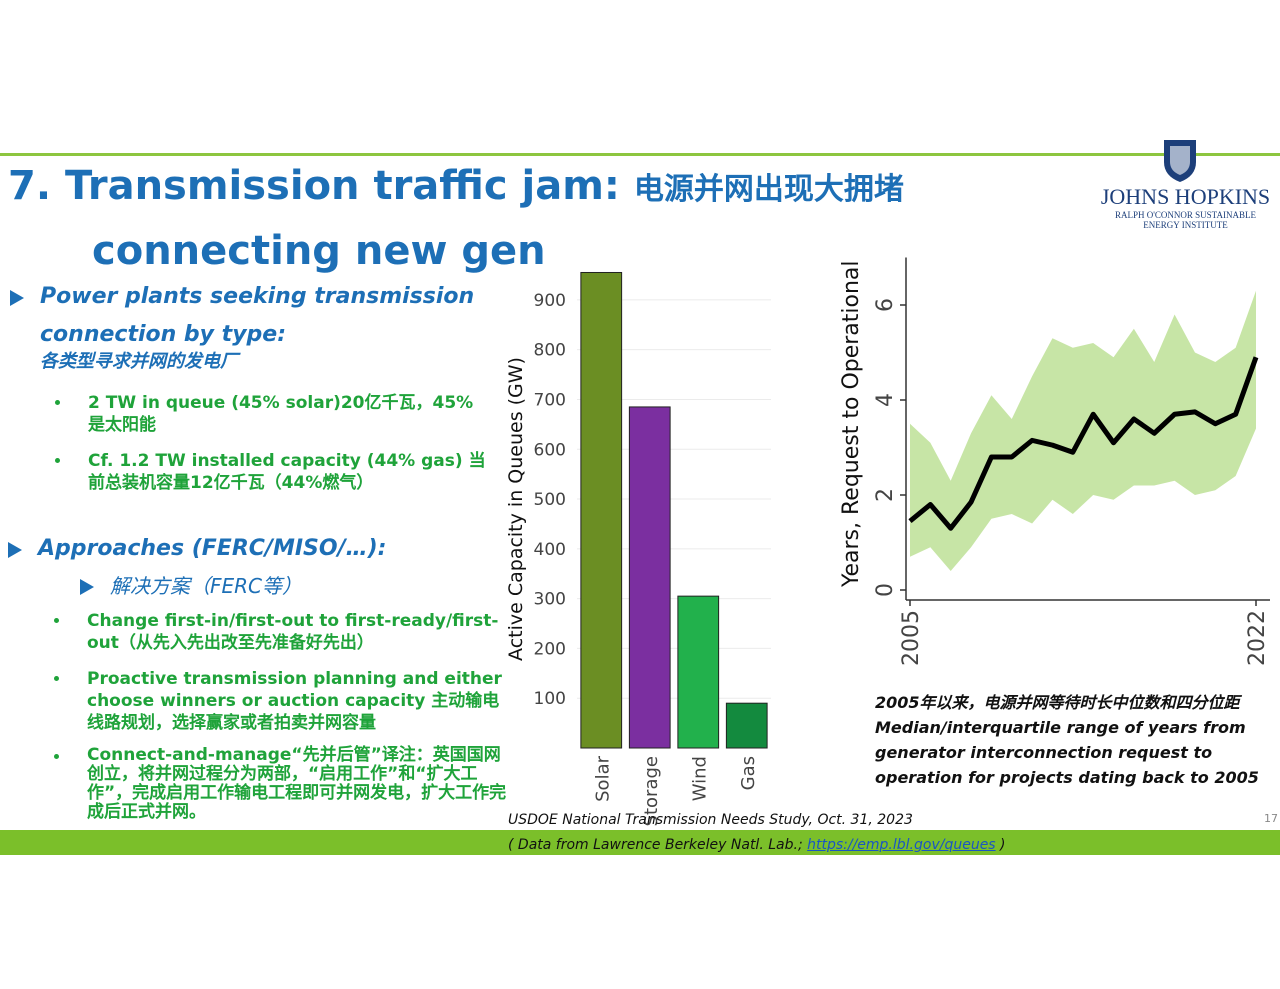 Image resolution: width=1280 pixels, height=989 pixels. I want to click on y-tick-label: 2, so click(885, 495).